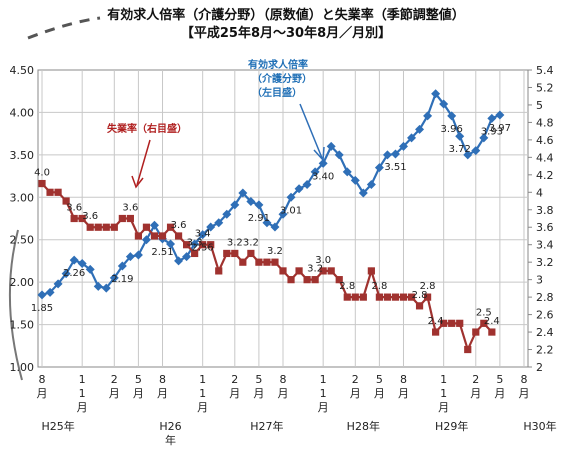  I want to click on chart-subtitle: 【平成25年8月～30年8月／月別】, so click(286, 33).